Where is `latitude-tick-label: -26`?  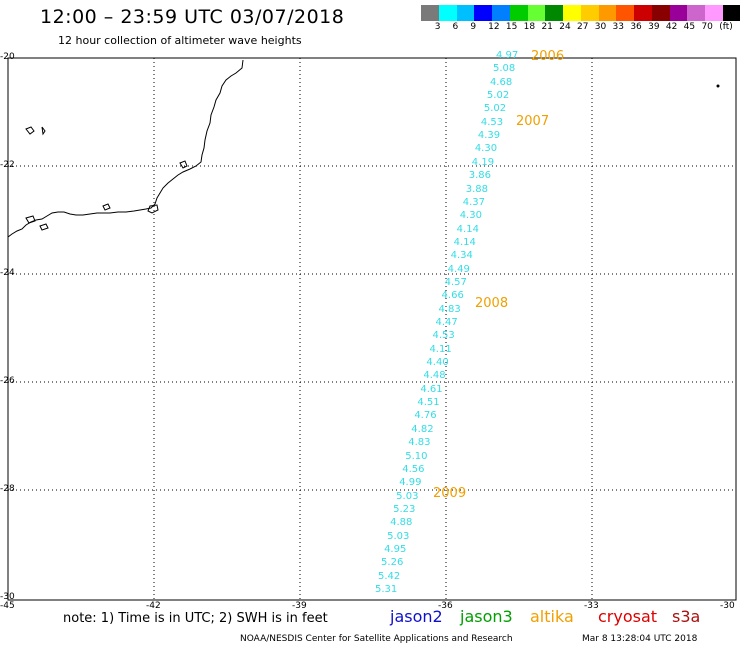 latitude-tick-label: -26 is located at coordinates (7, 381).